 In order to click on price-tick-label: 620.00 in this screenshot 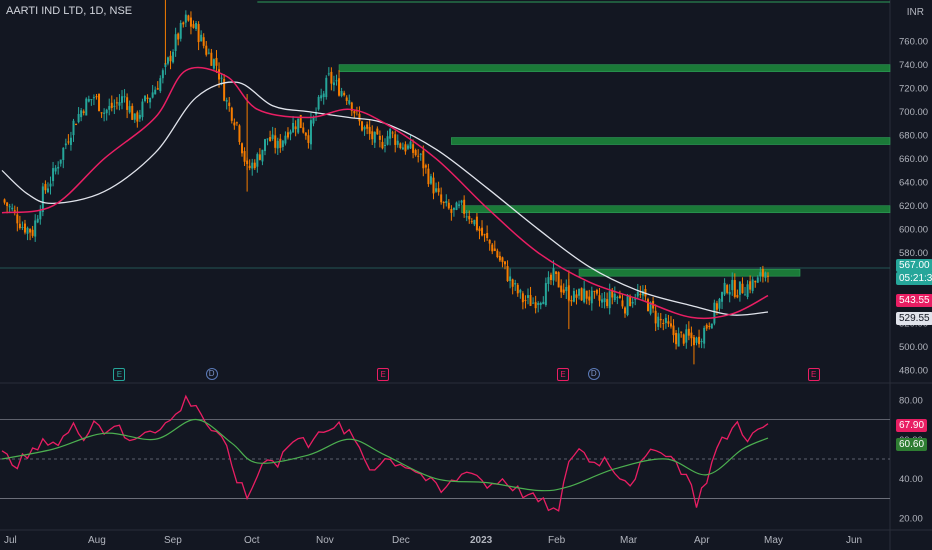, I will do `click(913, 206)`.